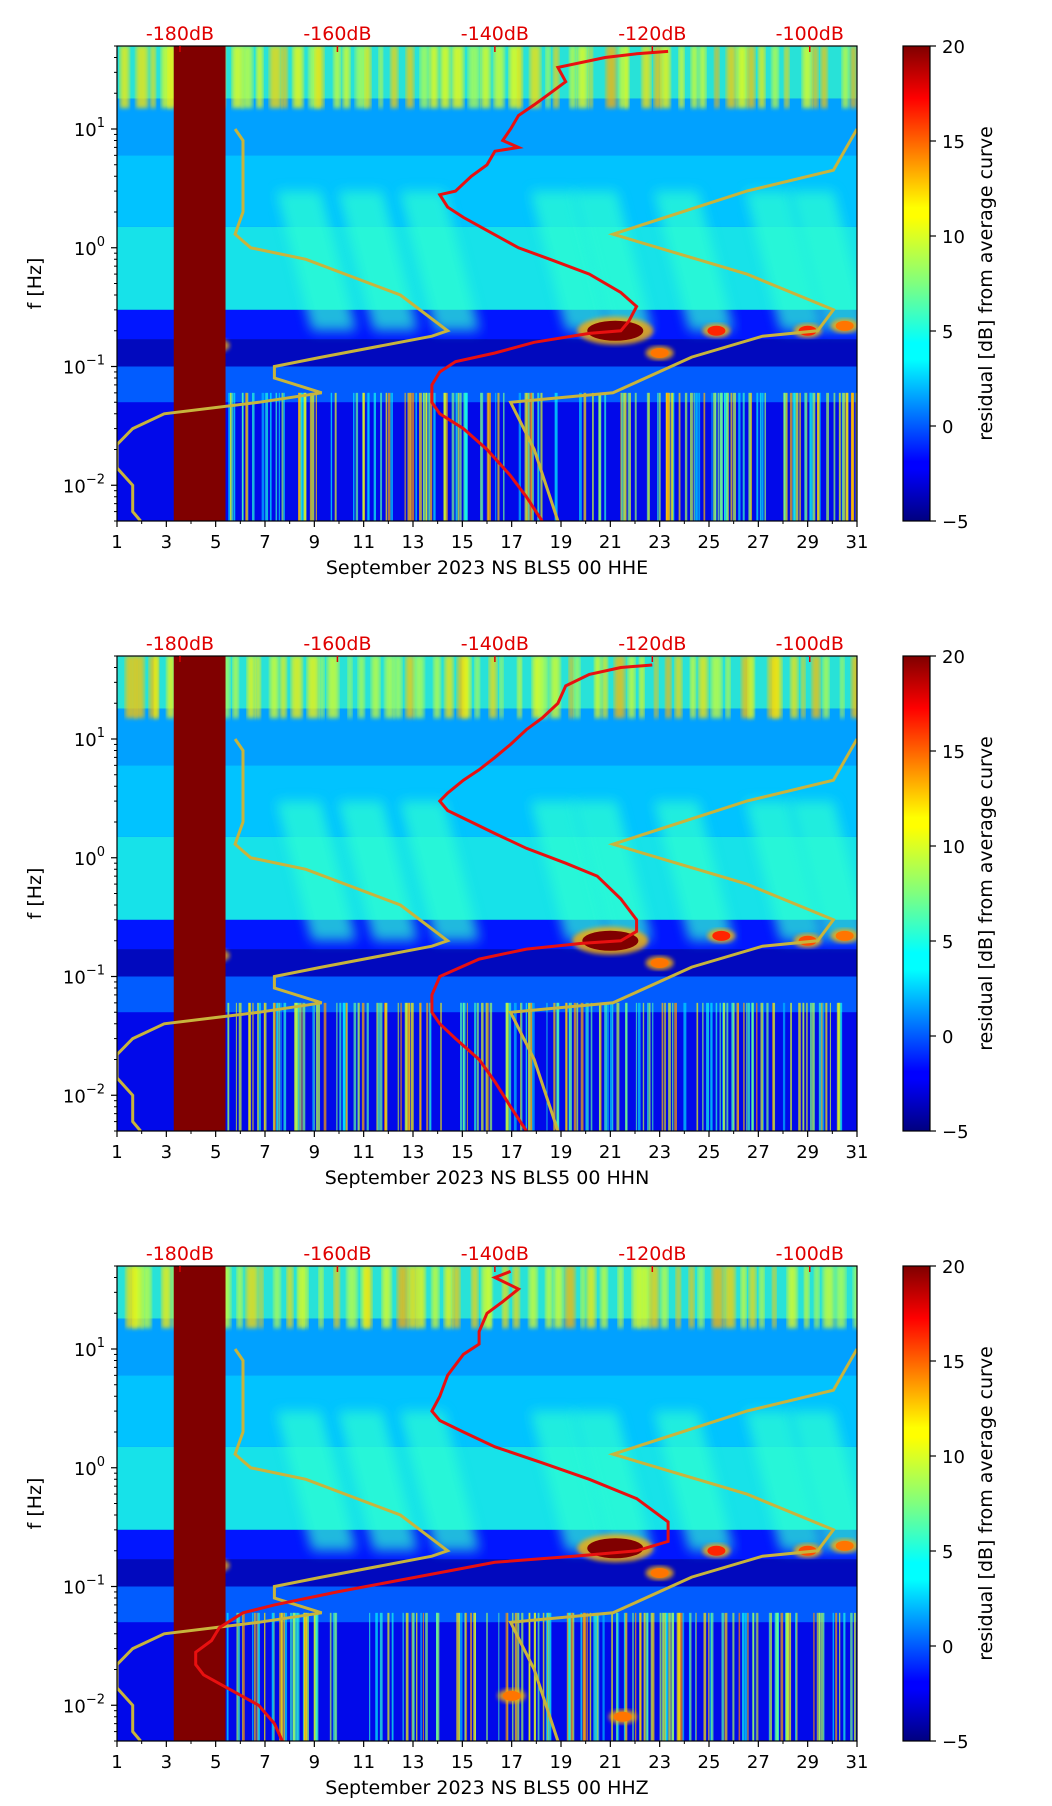 The height and width of the screenshot is (1806, 1052). What do you see at coordinates (264, 542) in the screenshot?
I see `x-tick-label: 7` at bounding box center [264, 542].